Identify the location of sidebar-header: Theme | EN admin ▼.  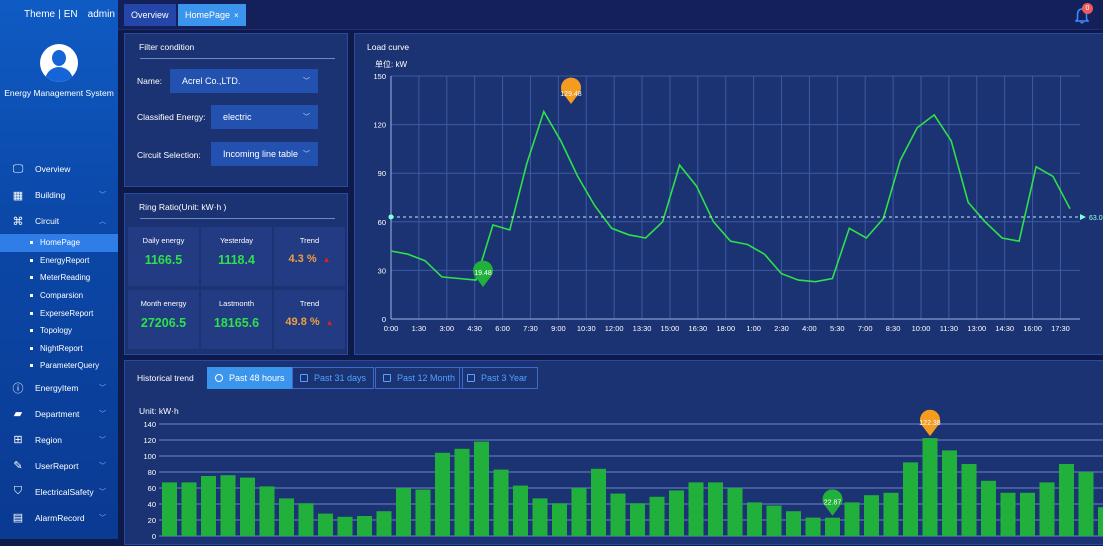
(59, 14).